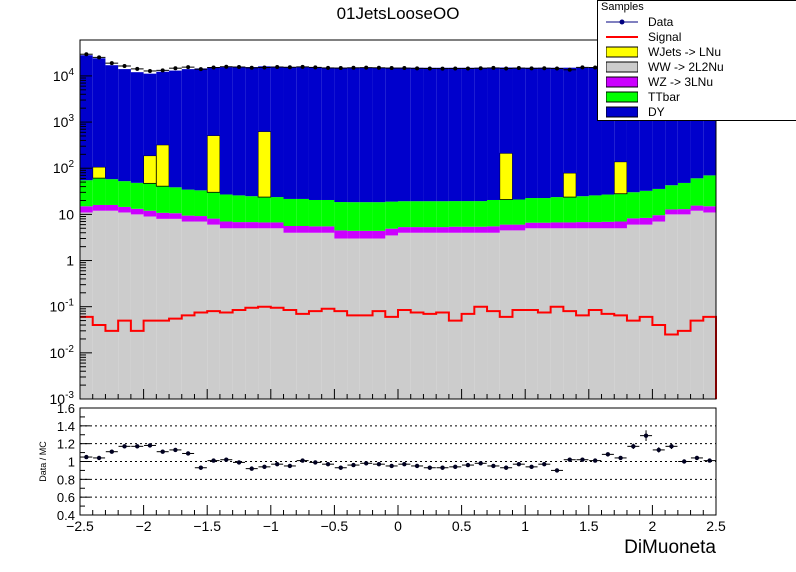 The image size is (796, 572). I want to click on legend-label-ww: WW -> 2L2Nu, so click(686, 67).